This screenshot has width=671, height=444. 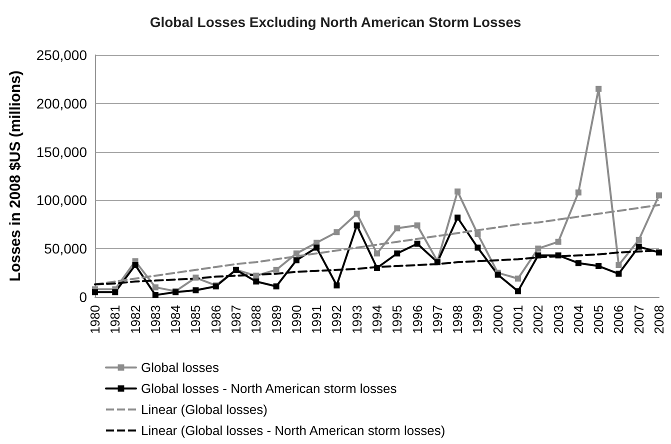 I want to click on x-tick-label: 2007, so click(x=638, y=319).